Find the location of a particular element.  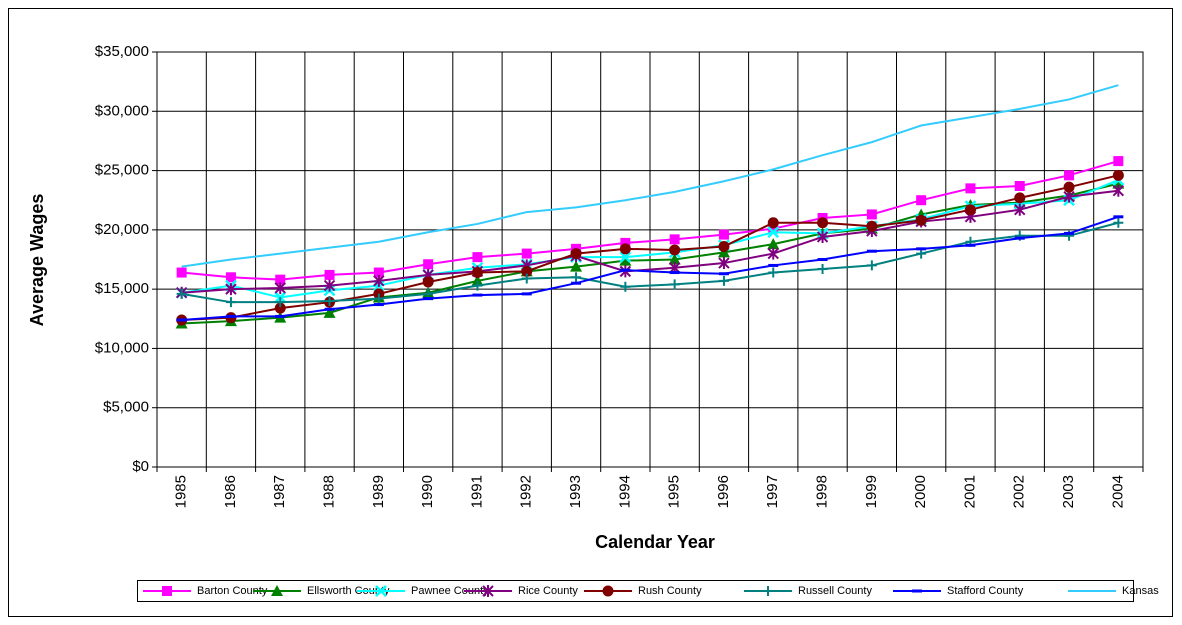

legend-label: Rice County is located at coordinates (548, 591).